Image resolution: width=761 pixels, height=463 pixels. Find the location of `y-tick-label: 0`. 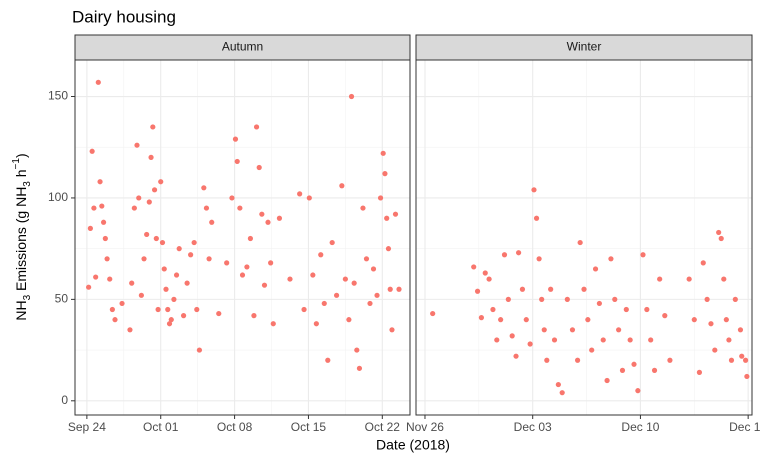

y-tick-label: 0 is located at coordinates (64, 400).